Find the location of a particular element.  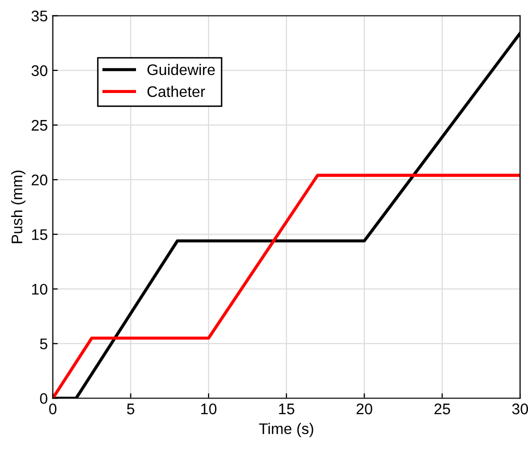

y-axis-title: Push (mm) is located at coordinates (18, 207).